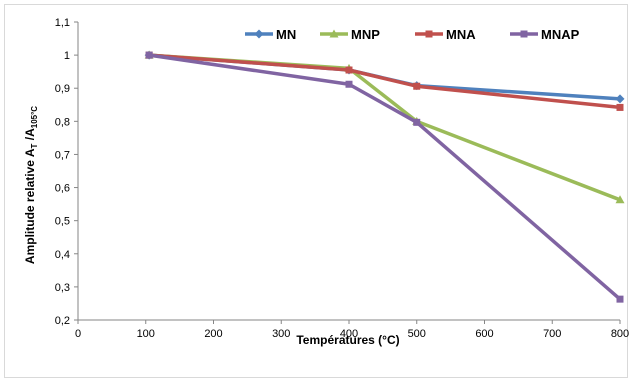  Describe the element at coordinates (34, 117) in the screenshot. I see `y-axis-title-sub2: 105°C` at that location.